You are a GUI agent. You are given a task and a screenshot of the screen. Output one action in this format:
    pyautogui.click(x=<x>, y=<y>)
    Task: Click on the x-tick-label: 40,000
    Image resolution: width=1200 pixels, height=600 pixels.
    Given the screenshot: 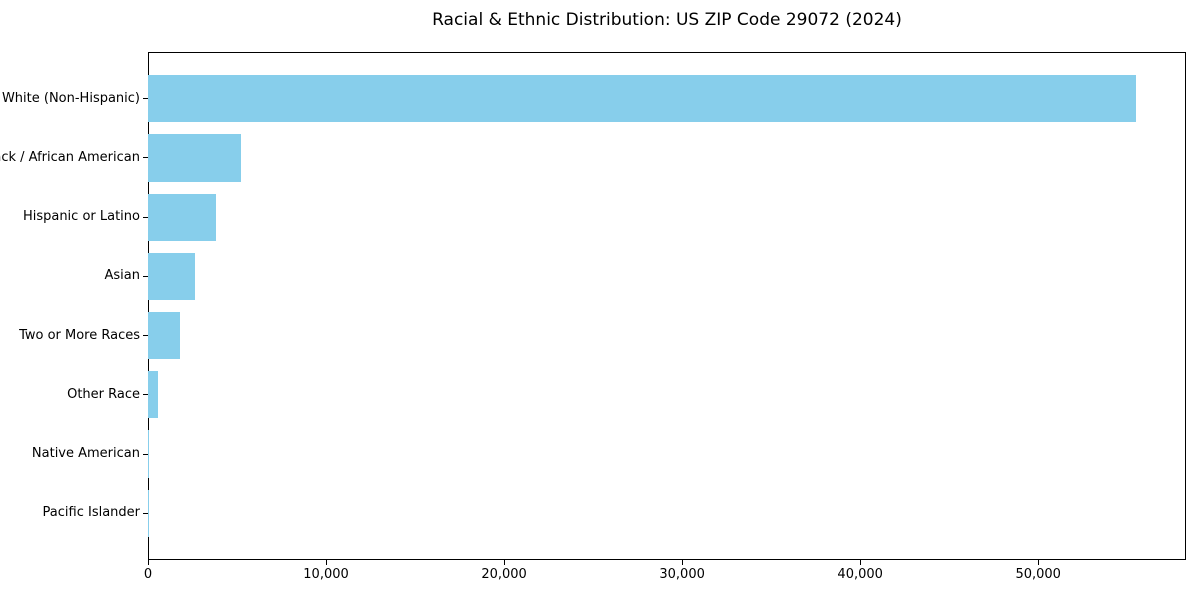 What is the action you would take?
    pyautogui.click(x=860, y=574)
    